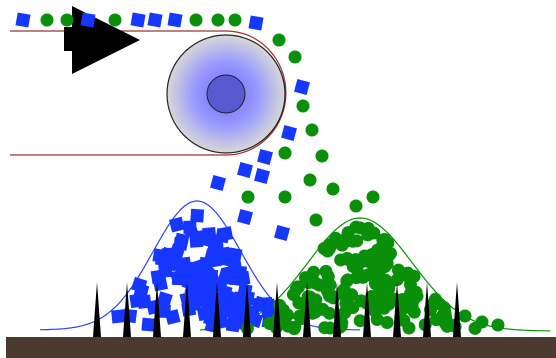  I want to click on feed-arrow, so click(102, 40).